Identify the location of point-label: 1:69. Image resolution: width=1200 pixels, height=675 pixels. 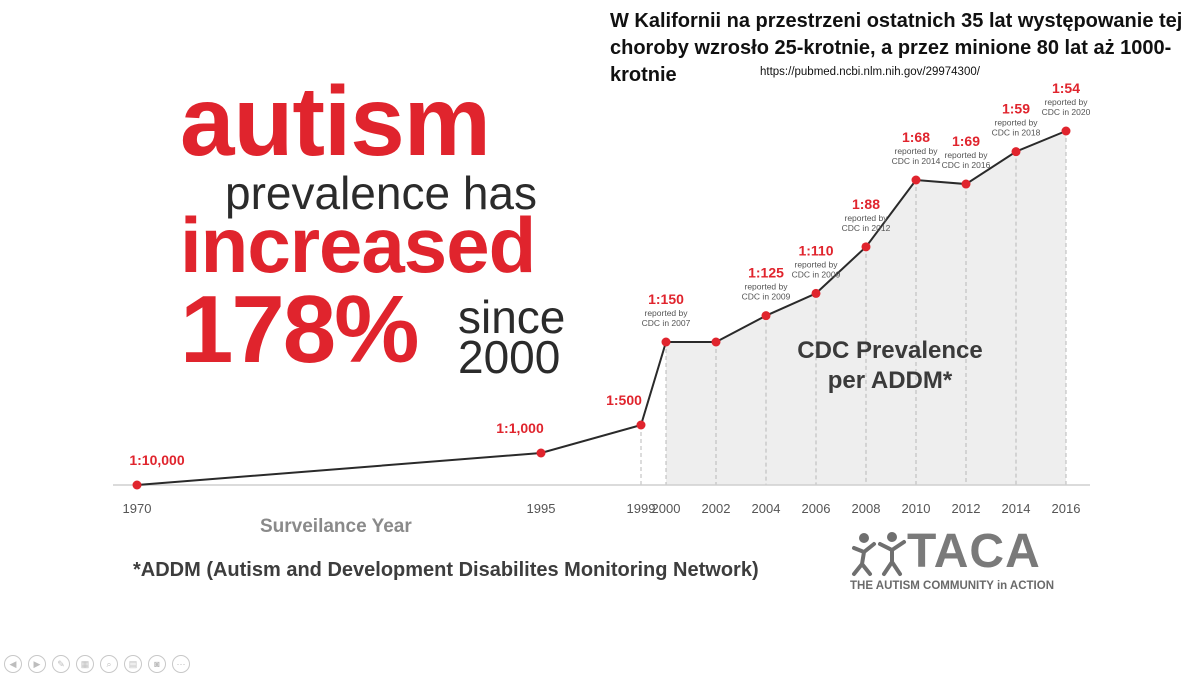
(966, 141).